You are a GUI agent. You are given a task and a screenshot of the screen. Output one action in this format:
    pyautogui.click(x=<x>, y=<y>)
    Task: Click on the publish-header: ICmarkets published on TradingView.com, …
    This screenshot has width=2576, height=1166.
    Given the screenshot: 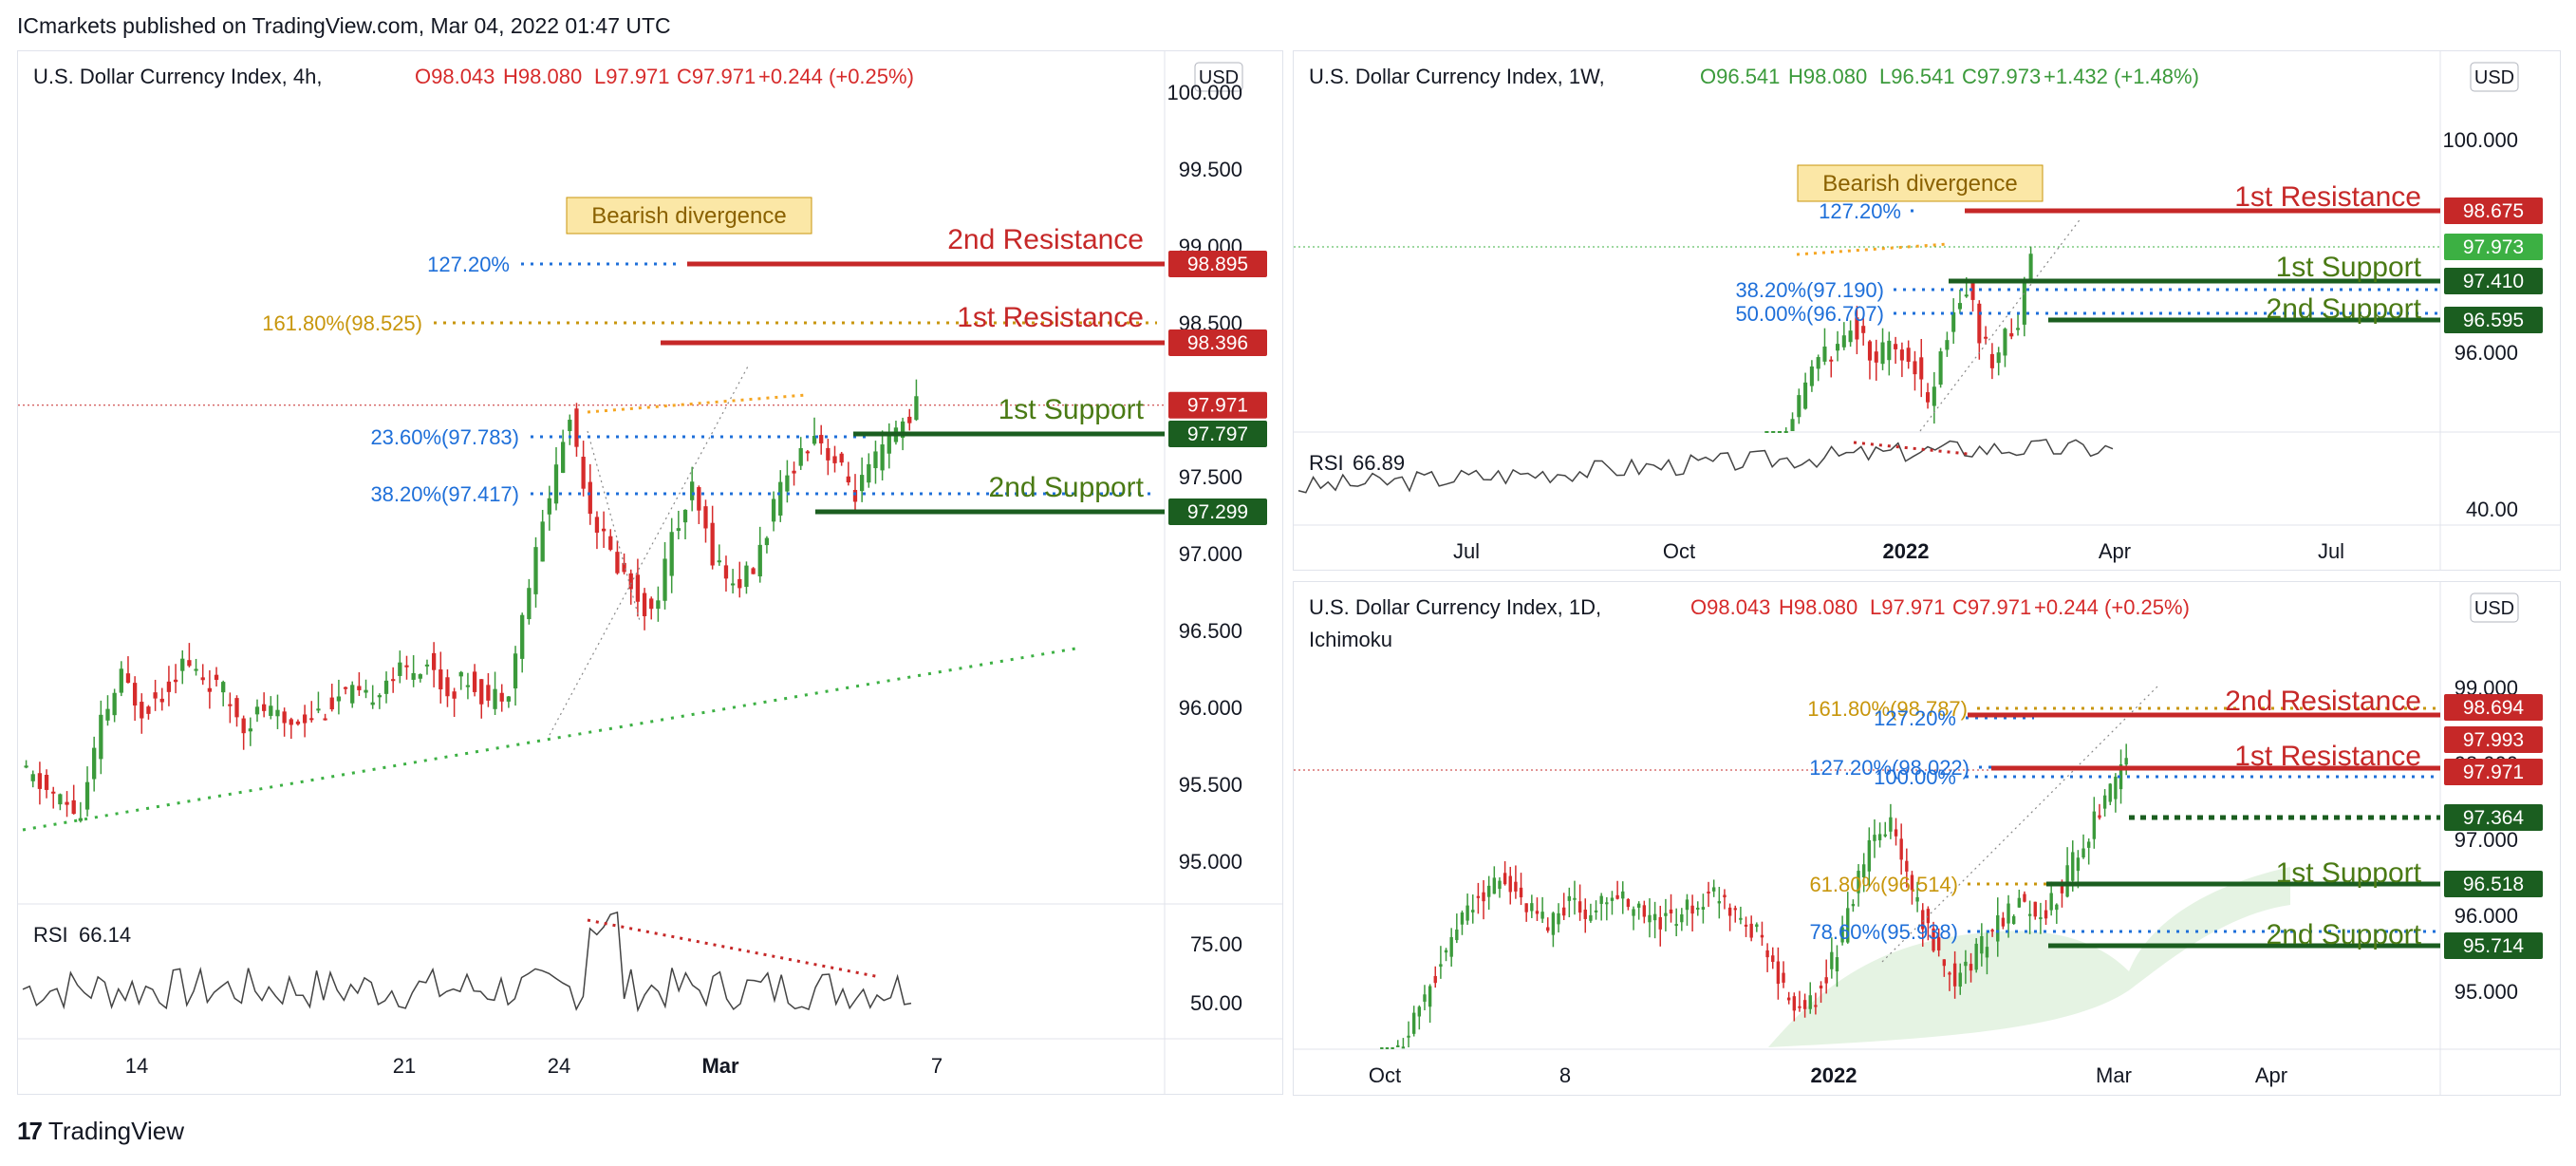 What is the action you would take?
    pyautogui.click(x=344, y=25)
    